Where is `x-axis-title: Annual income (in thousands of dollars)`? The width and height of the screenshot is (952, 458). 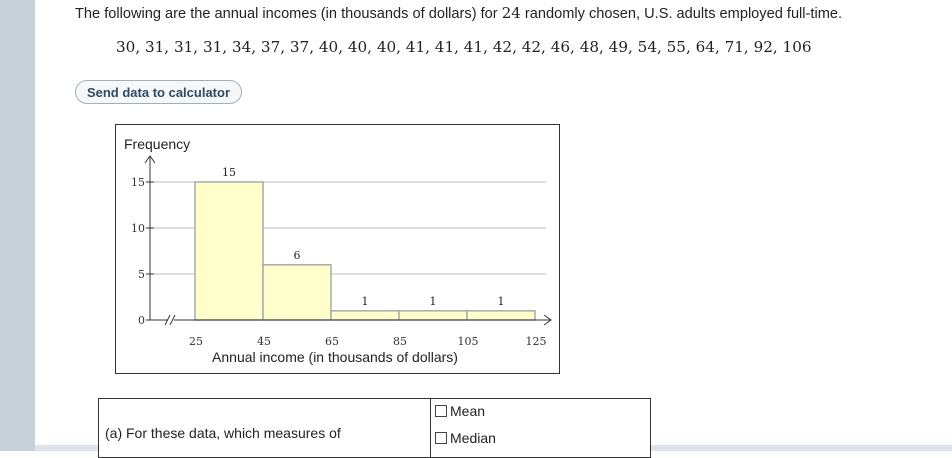
x-axis-title: Annual income (in thousands of dollars) is located at coordinates (335, 357).